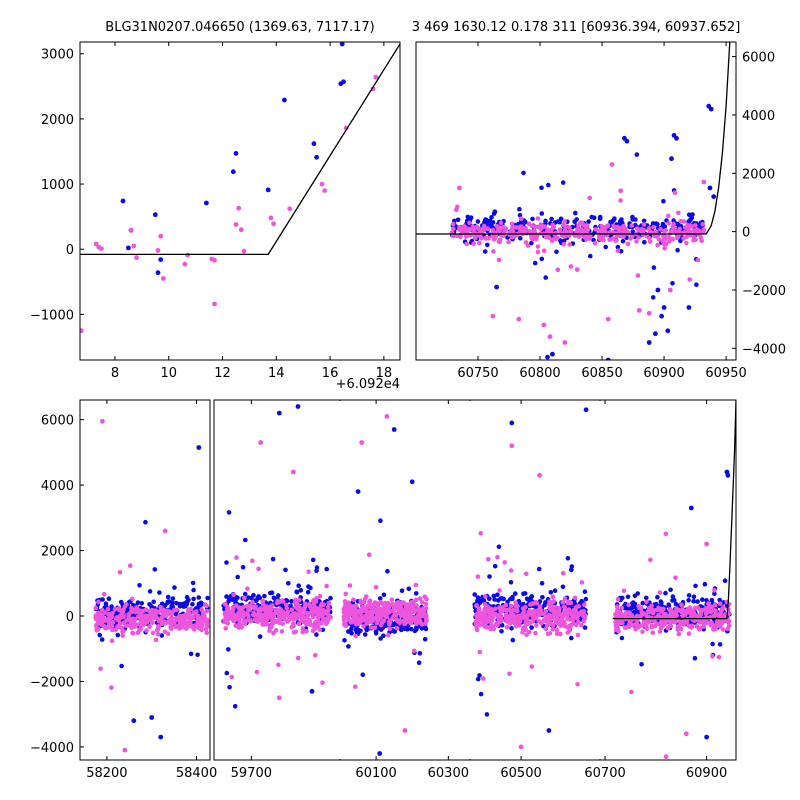 The image size is (800, 800). What do you see at coordinates (106, 773) in the screenshot?
I see `x-tick-label: 58200` at bounding box center [106, 773].